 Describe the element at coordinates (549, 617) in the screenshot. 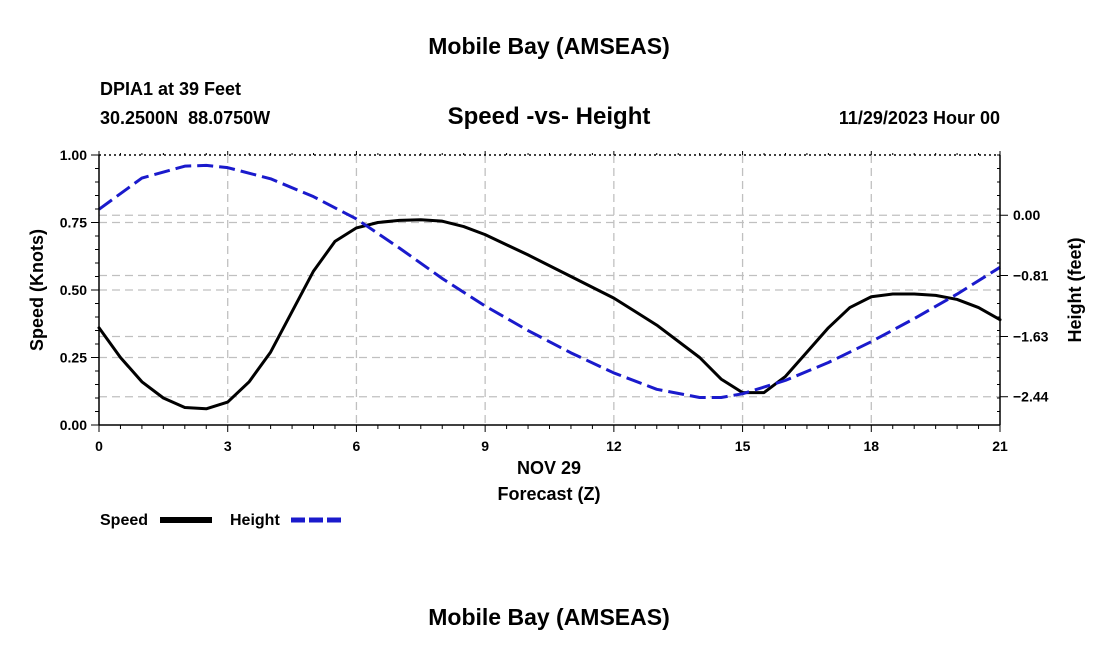

I see `chart-title-bottom: Mobile Bay (AMSEAS)` at that location.